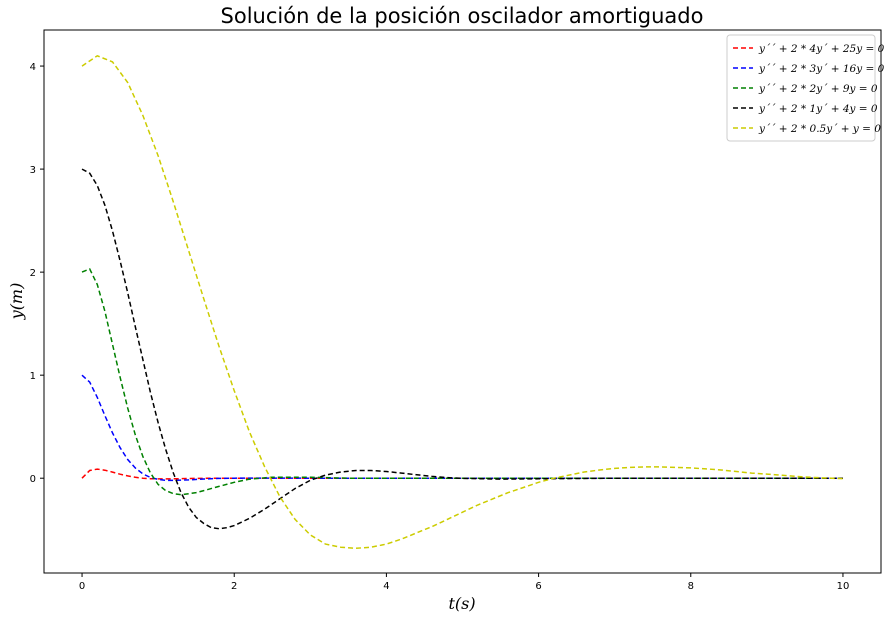  I want to click on x-tick-label: 6, so click(538, 586).